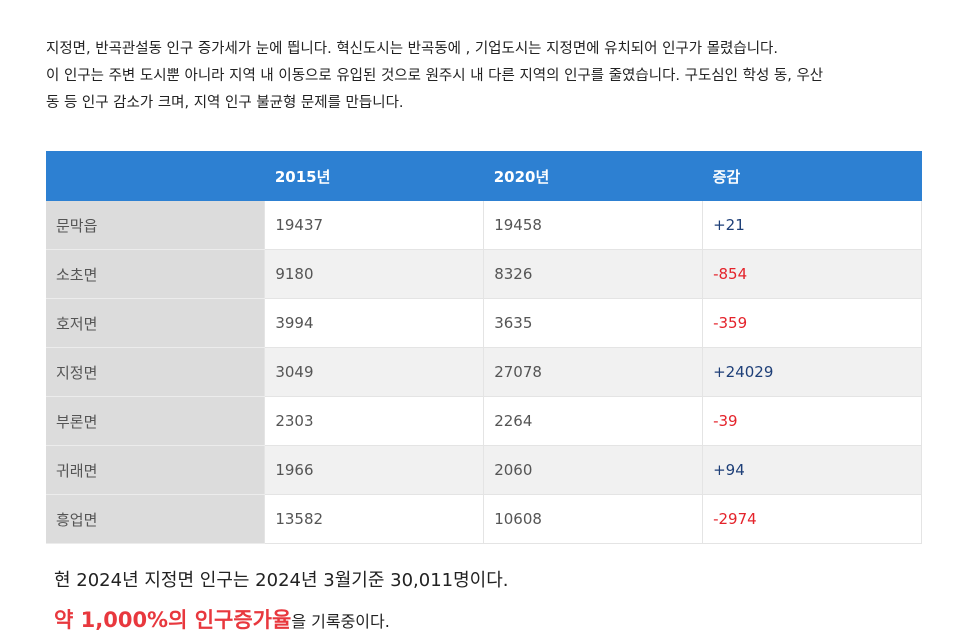  I want to click on value-cell: -39, so click(812, 421).